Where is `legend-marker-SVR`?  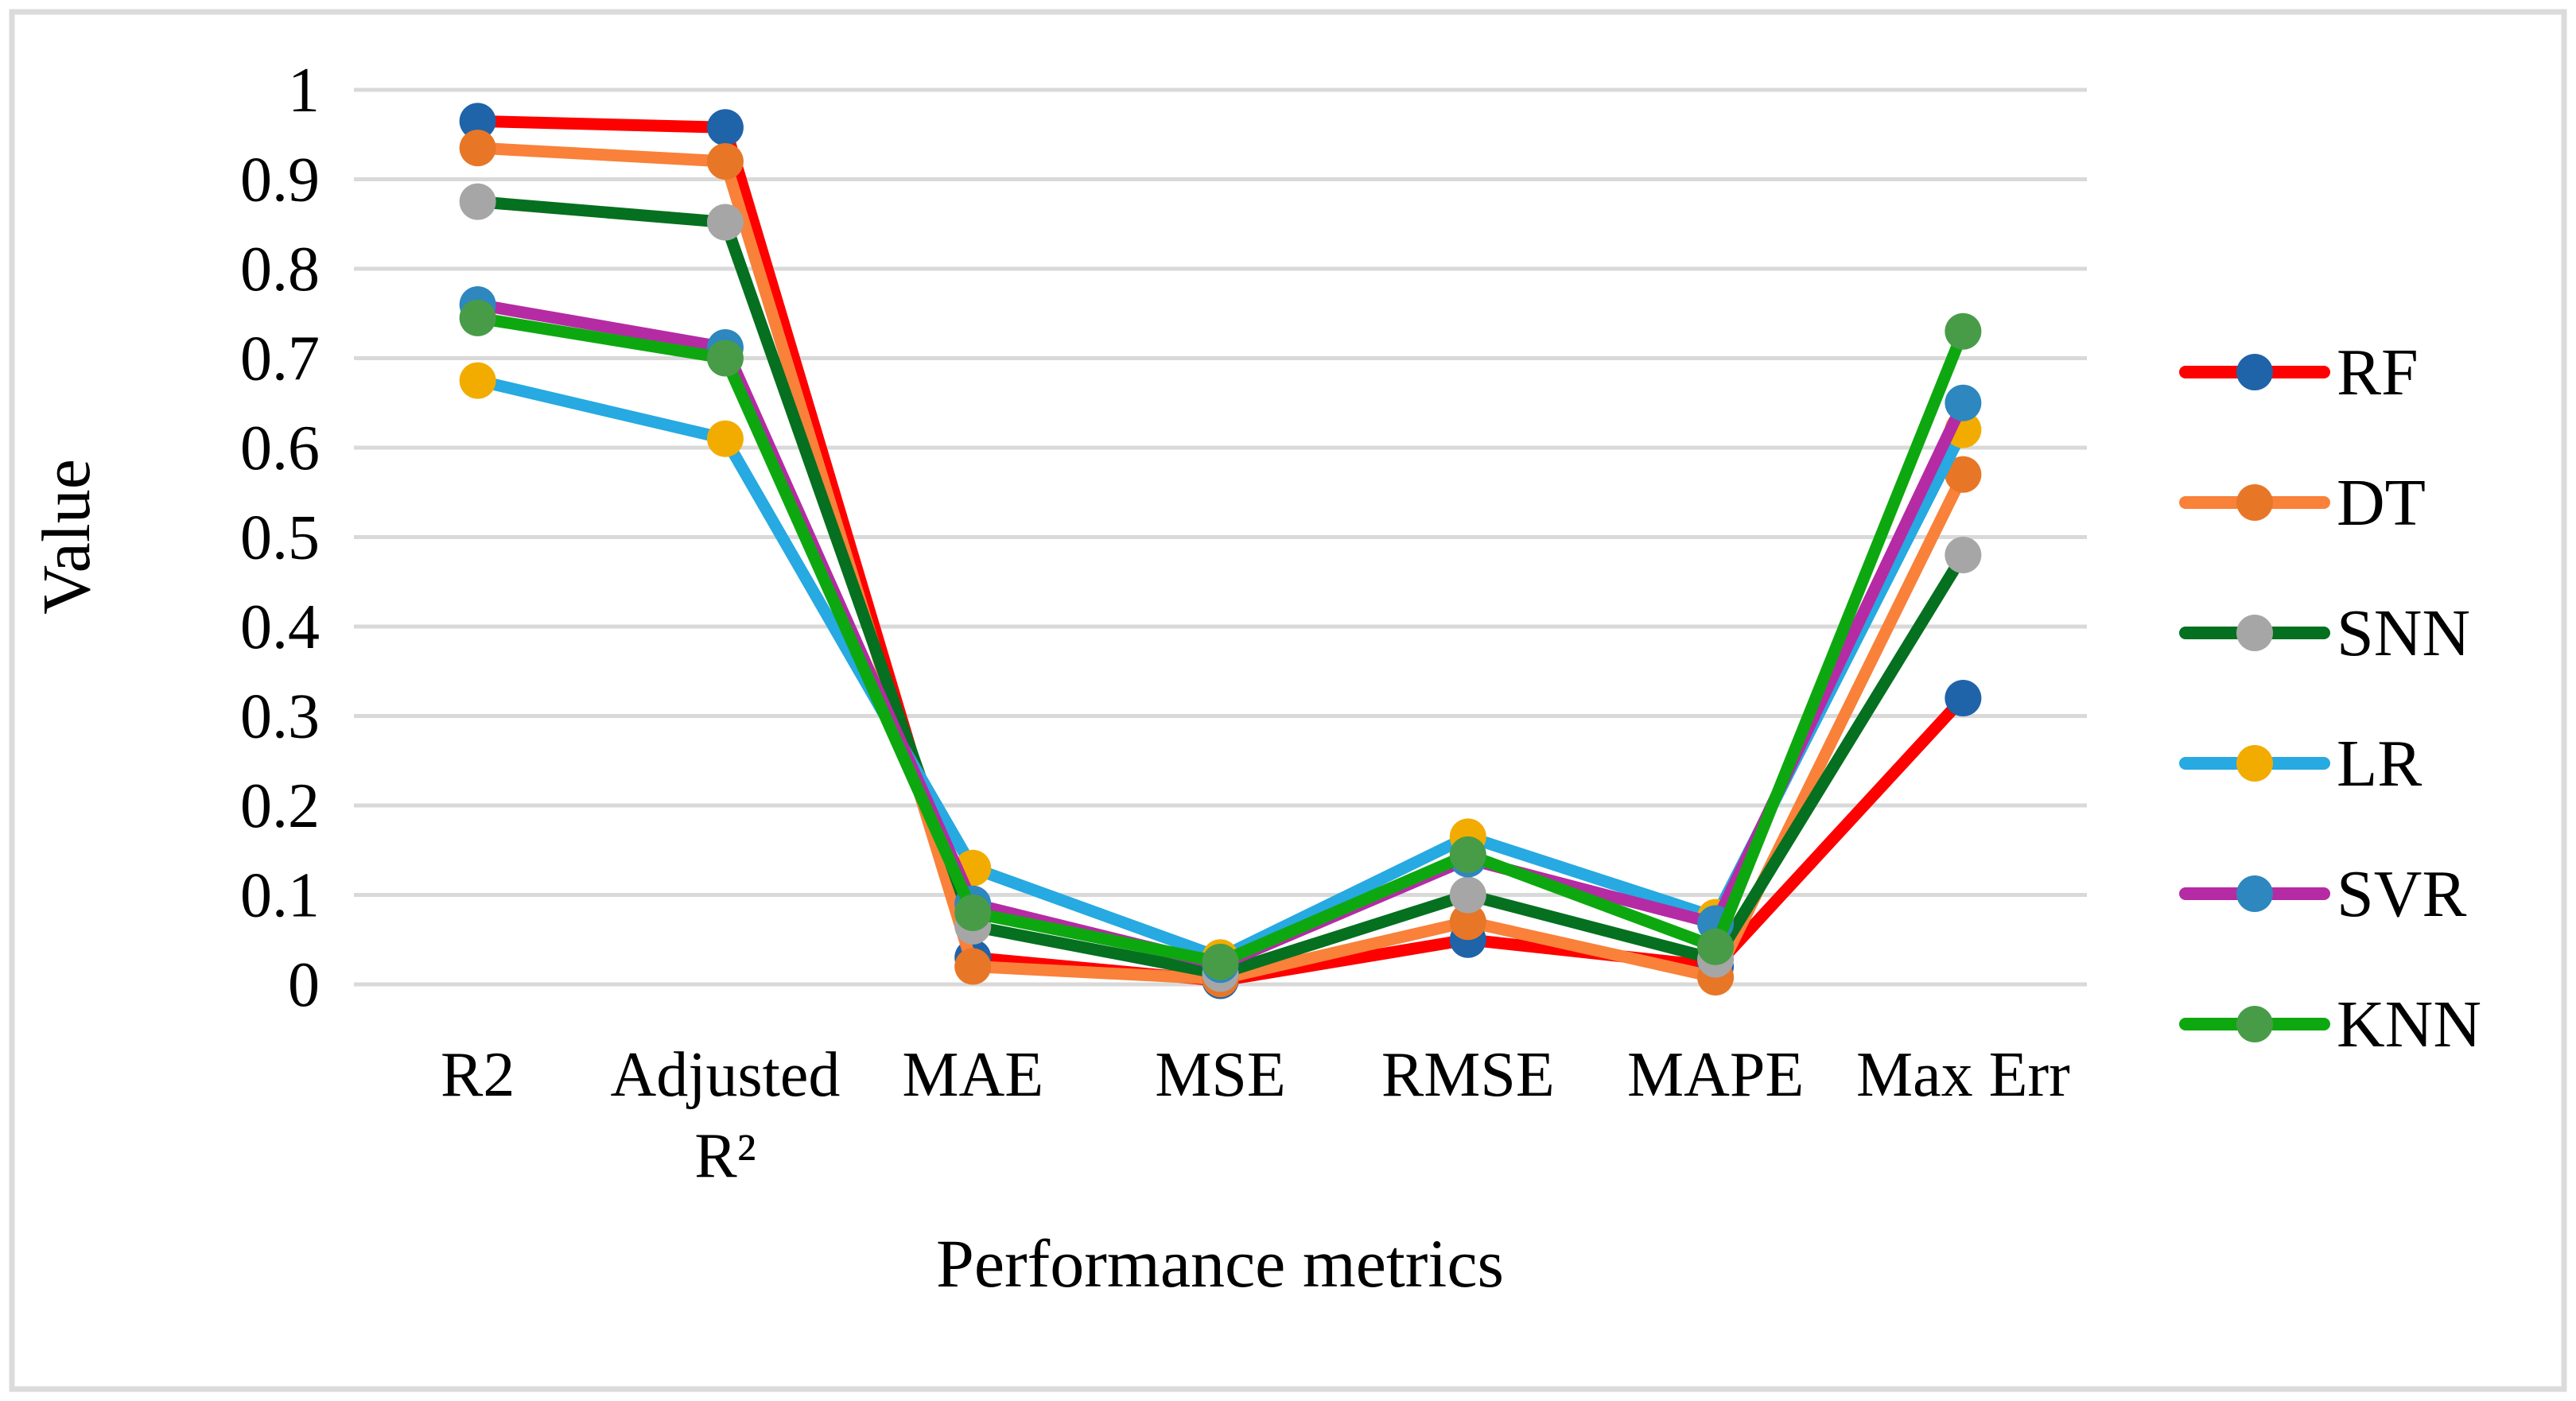 legend-marker-SVR is located at coordinates (2254, 894).